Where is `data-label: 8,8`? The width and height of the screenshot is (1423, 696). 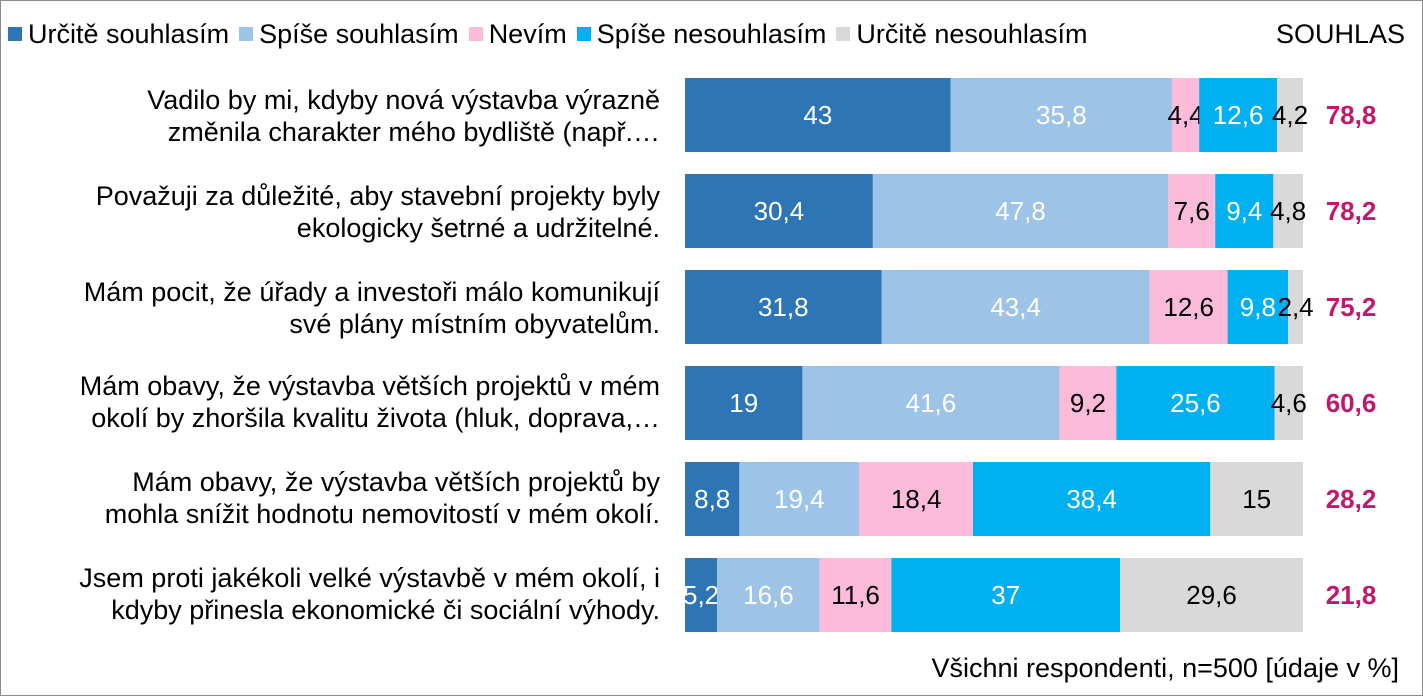
data-label: 8,8 is located at coordinates (712, 499).